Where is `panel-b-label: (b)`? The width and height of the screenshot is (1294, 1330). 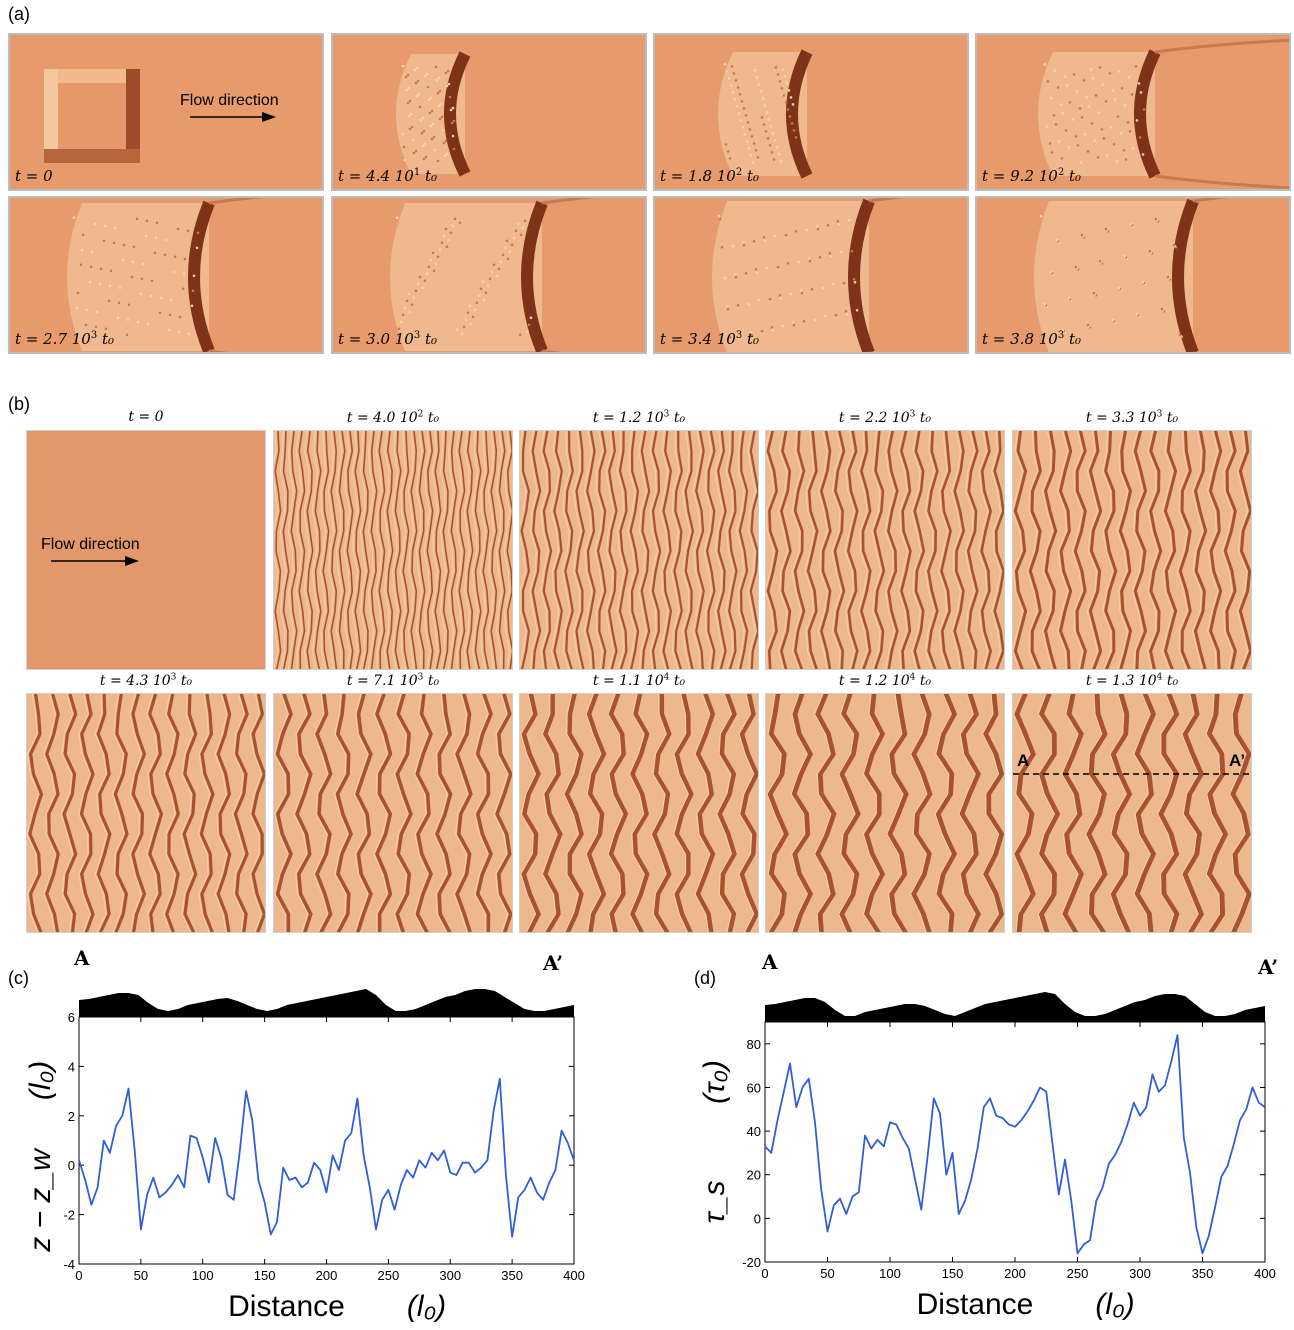 panel-b-label: (b) is located at coordinates (19, 404).